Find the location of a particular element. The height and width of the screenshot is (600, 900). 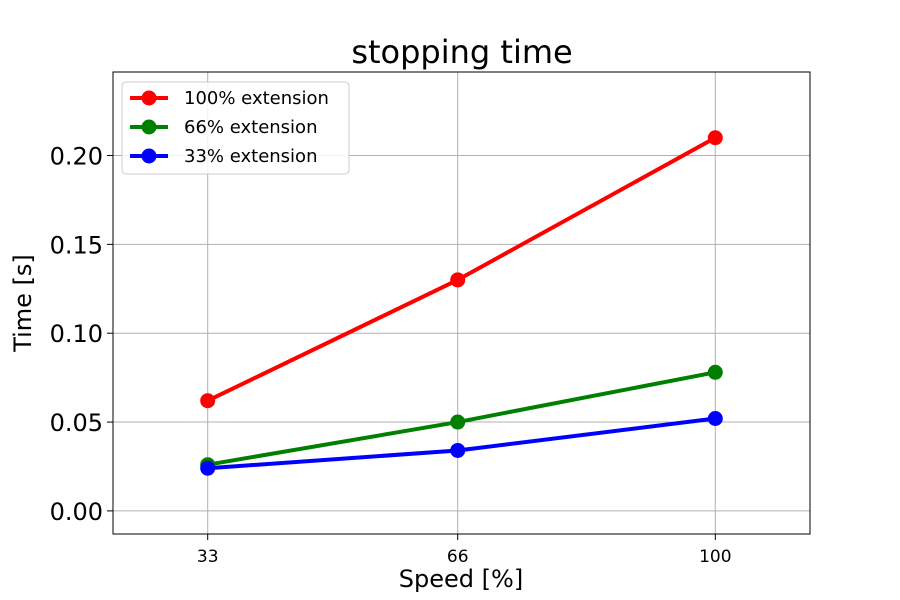

y-tick-label: 0.10 is located at coordinates (76, 334).